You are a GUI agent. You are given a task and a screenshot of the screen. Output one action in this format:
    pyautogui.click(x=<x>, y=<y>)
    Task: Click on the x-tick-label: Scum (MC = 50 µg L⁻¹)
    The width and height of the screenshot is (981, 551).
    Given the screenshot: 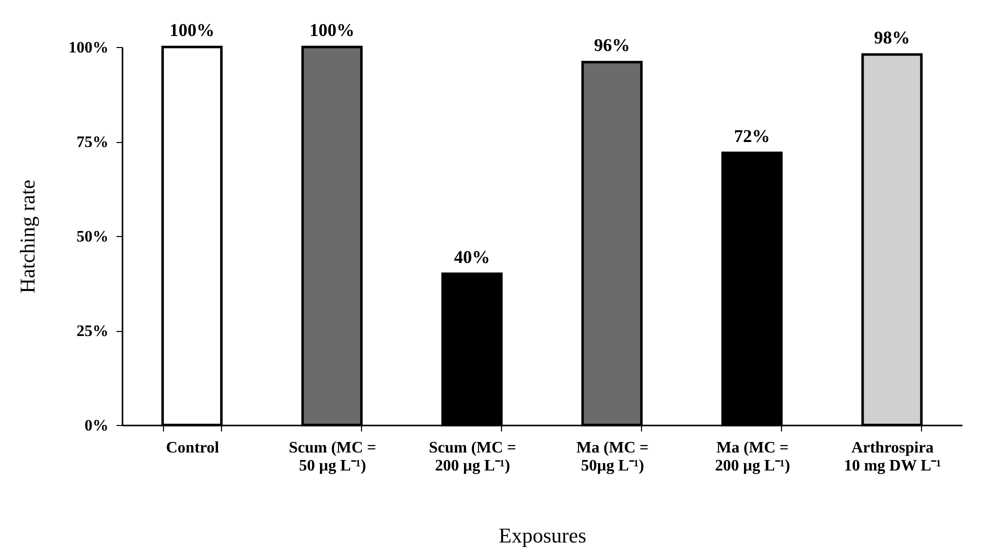 What is the action you would take?
    pyautogui.click(x=332, y=457)
    